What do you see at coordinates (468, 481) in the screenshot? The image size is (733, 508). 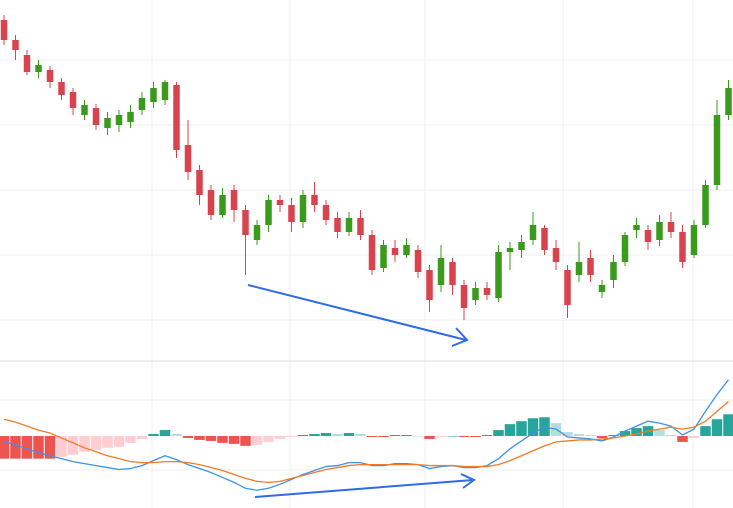 I see `arrow-head` at bounding box center [468, 481].